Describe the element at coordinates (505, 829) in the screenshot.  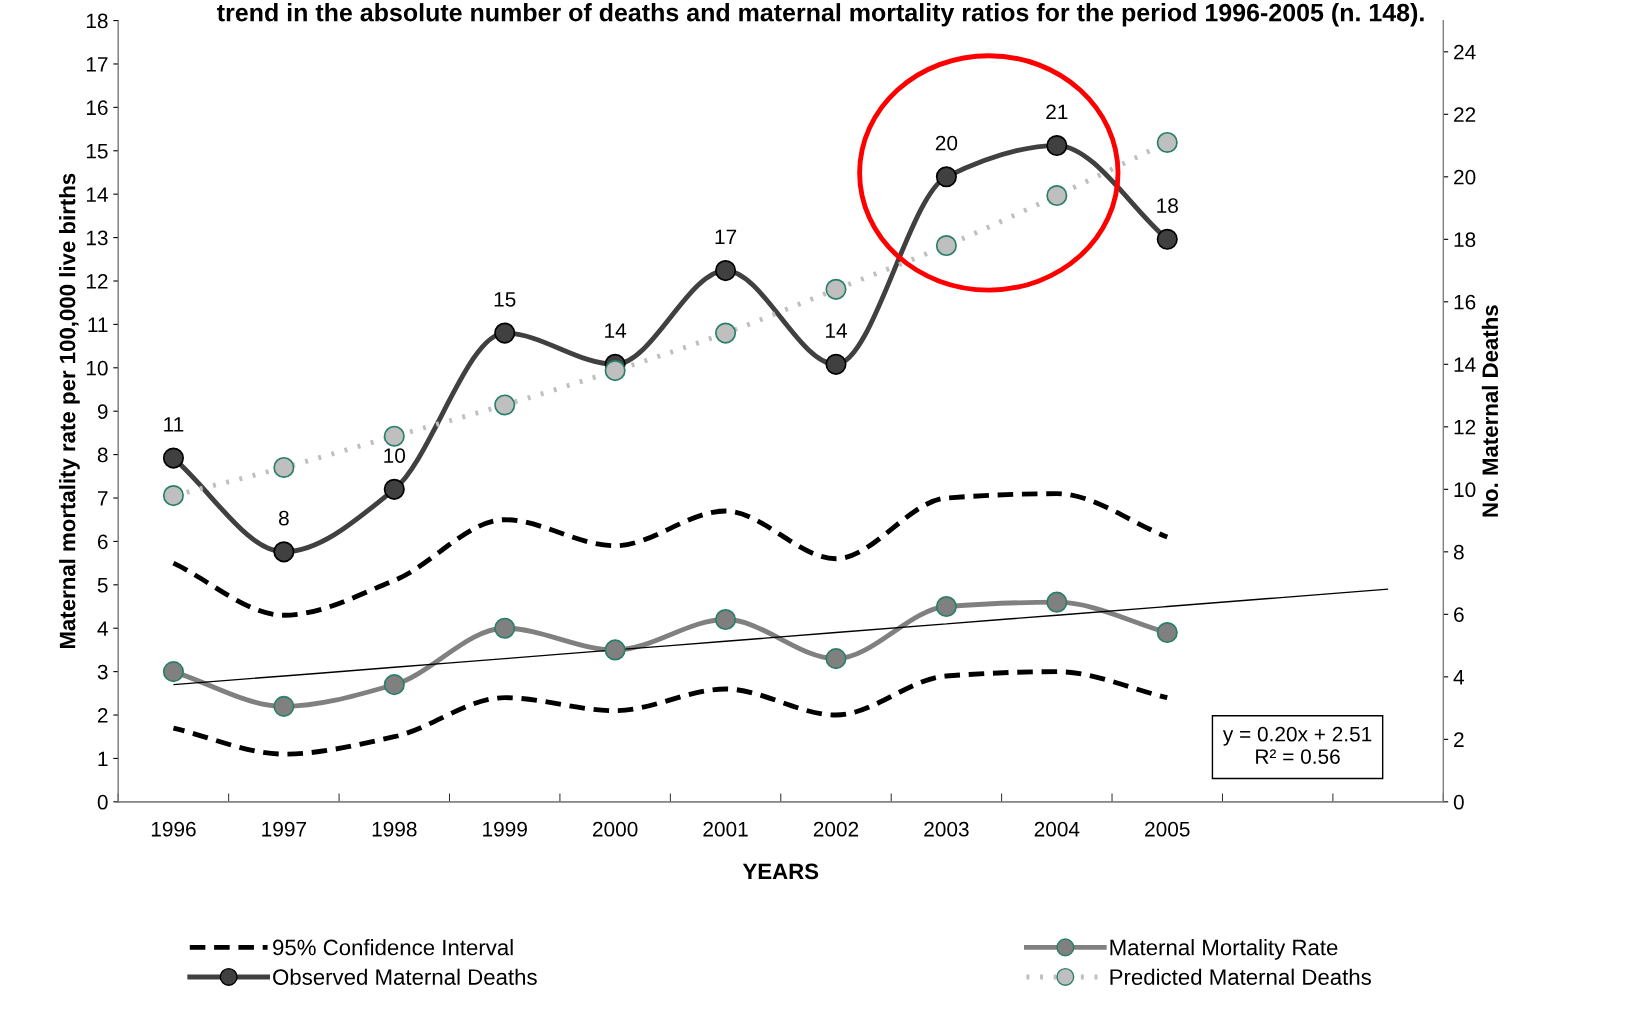
I see `x-tick-label: 1999` at that location.